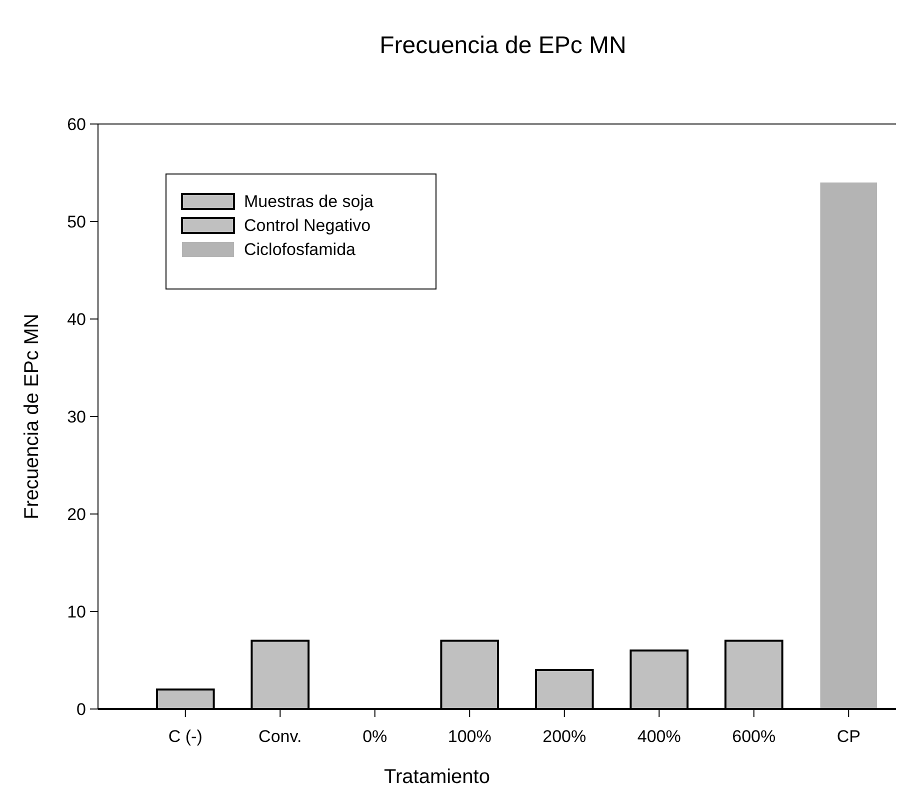 This screenshot has width=904, height=807. What do you see at coordinates (76, 319) in the screenshot?
I see `y-tick-label: 40` at bounding box center [76, 319].